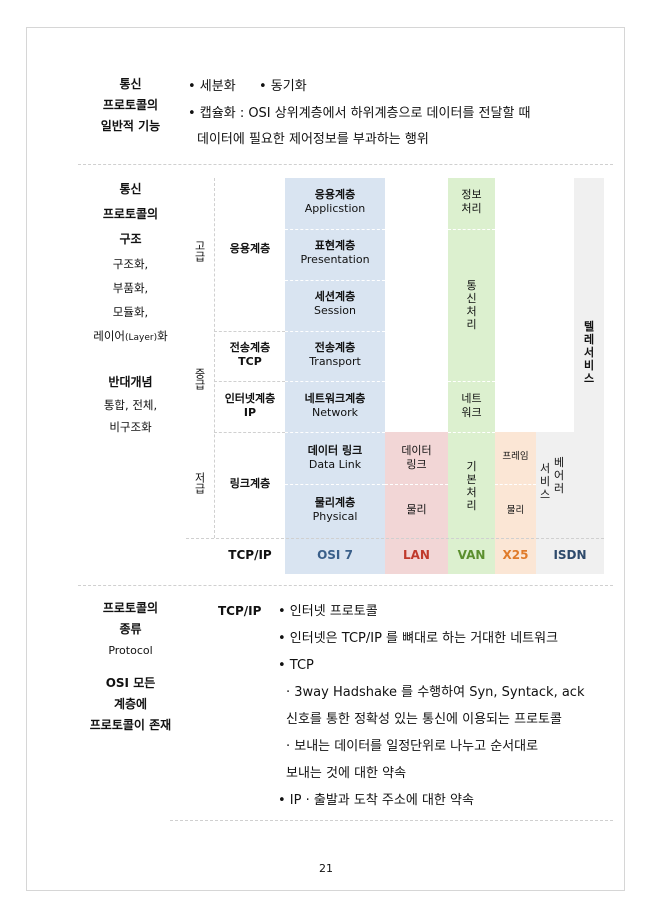 The image size is (652, 922). I want to click on footer-lan: LAN, so click(416, 555).